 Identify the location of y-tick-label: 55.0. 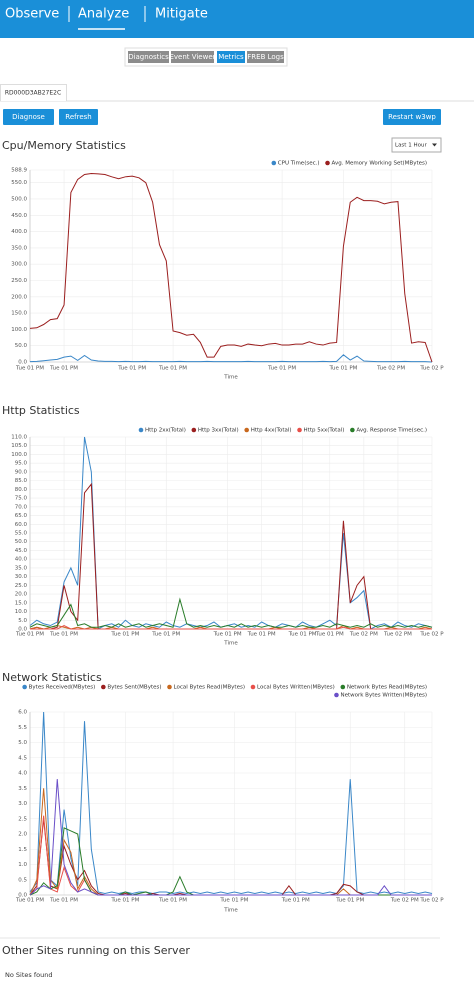
(21, 534).